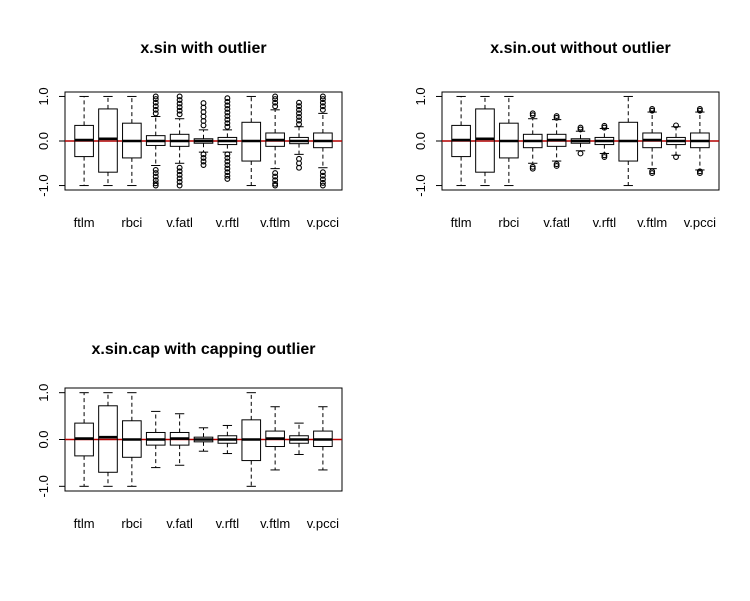 The width and height of the screenshot is (750, 601). Describe the element at coordinates (179, 222) in the screenshot. I see `x-tick-label: v.fatl` at that location.